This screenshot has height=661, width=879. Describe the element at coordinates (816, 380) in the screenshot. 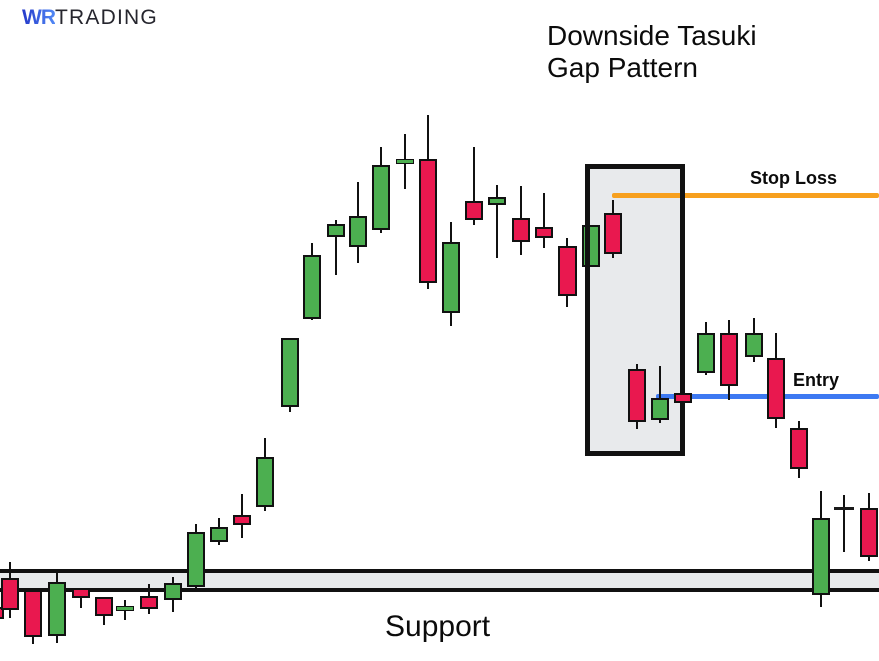

I see `entry-label: Entry` at that location.